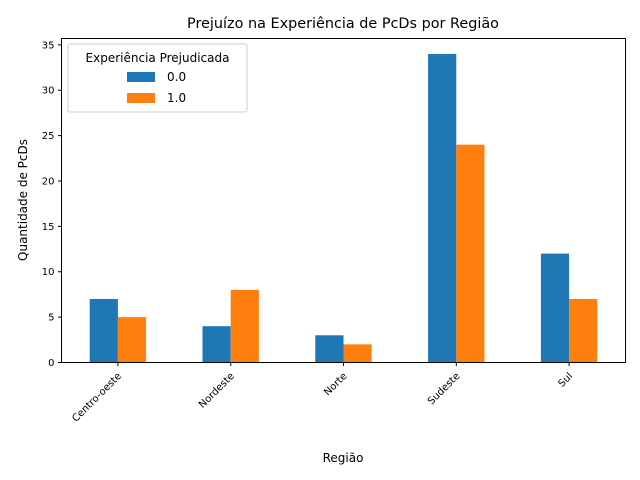 This screenshot has height=480, width=640. What do you see at coordinates (555, 308) in the screenshot?
I see `bar-0.0-sul` at bounding box center [555, 308].